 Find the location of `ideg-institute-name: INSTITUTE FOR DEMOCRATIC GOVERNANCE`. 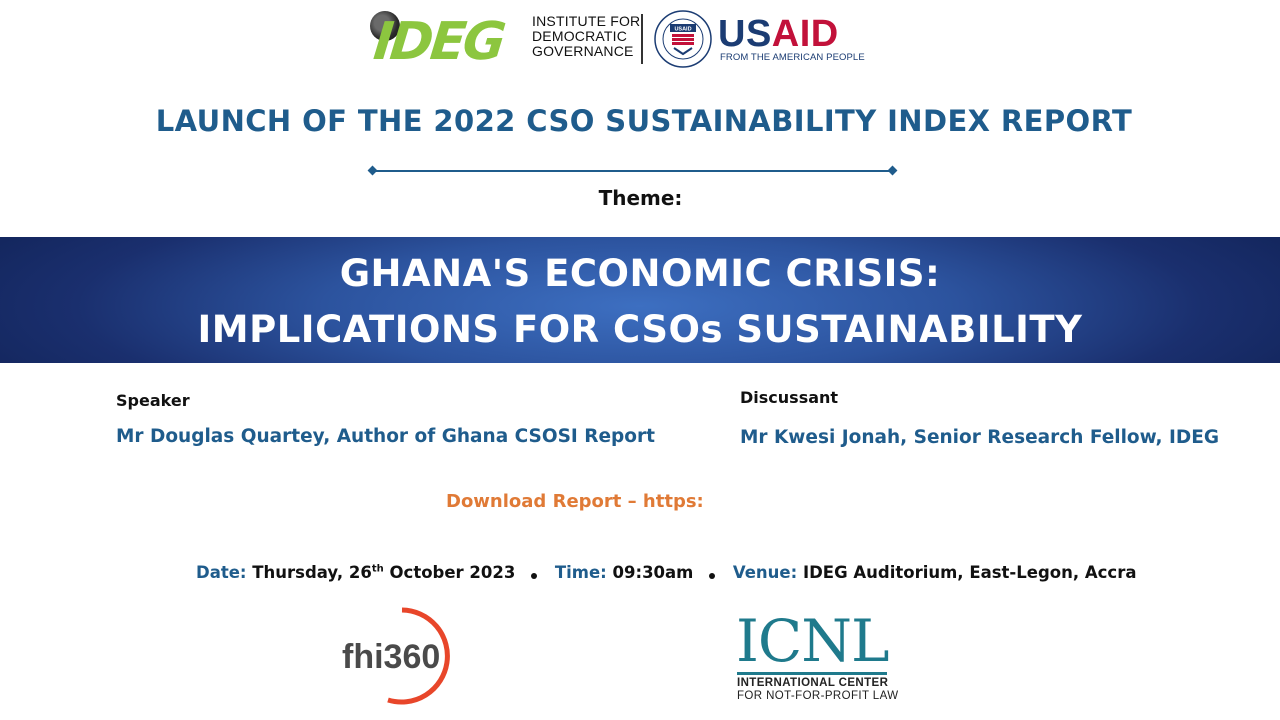

ideg-institute-name: INSTITUTE FOR DEMOCRATIC GOVERNANCE is located at coordinates (586, 36).